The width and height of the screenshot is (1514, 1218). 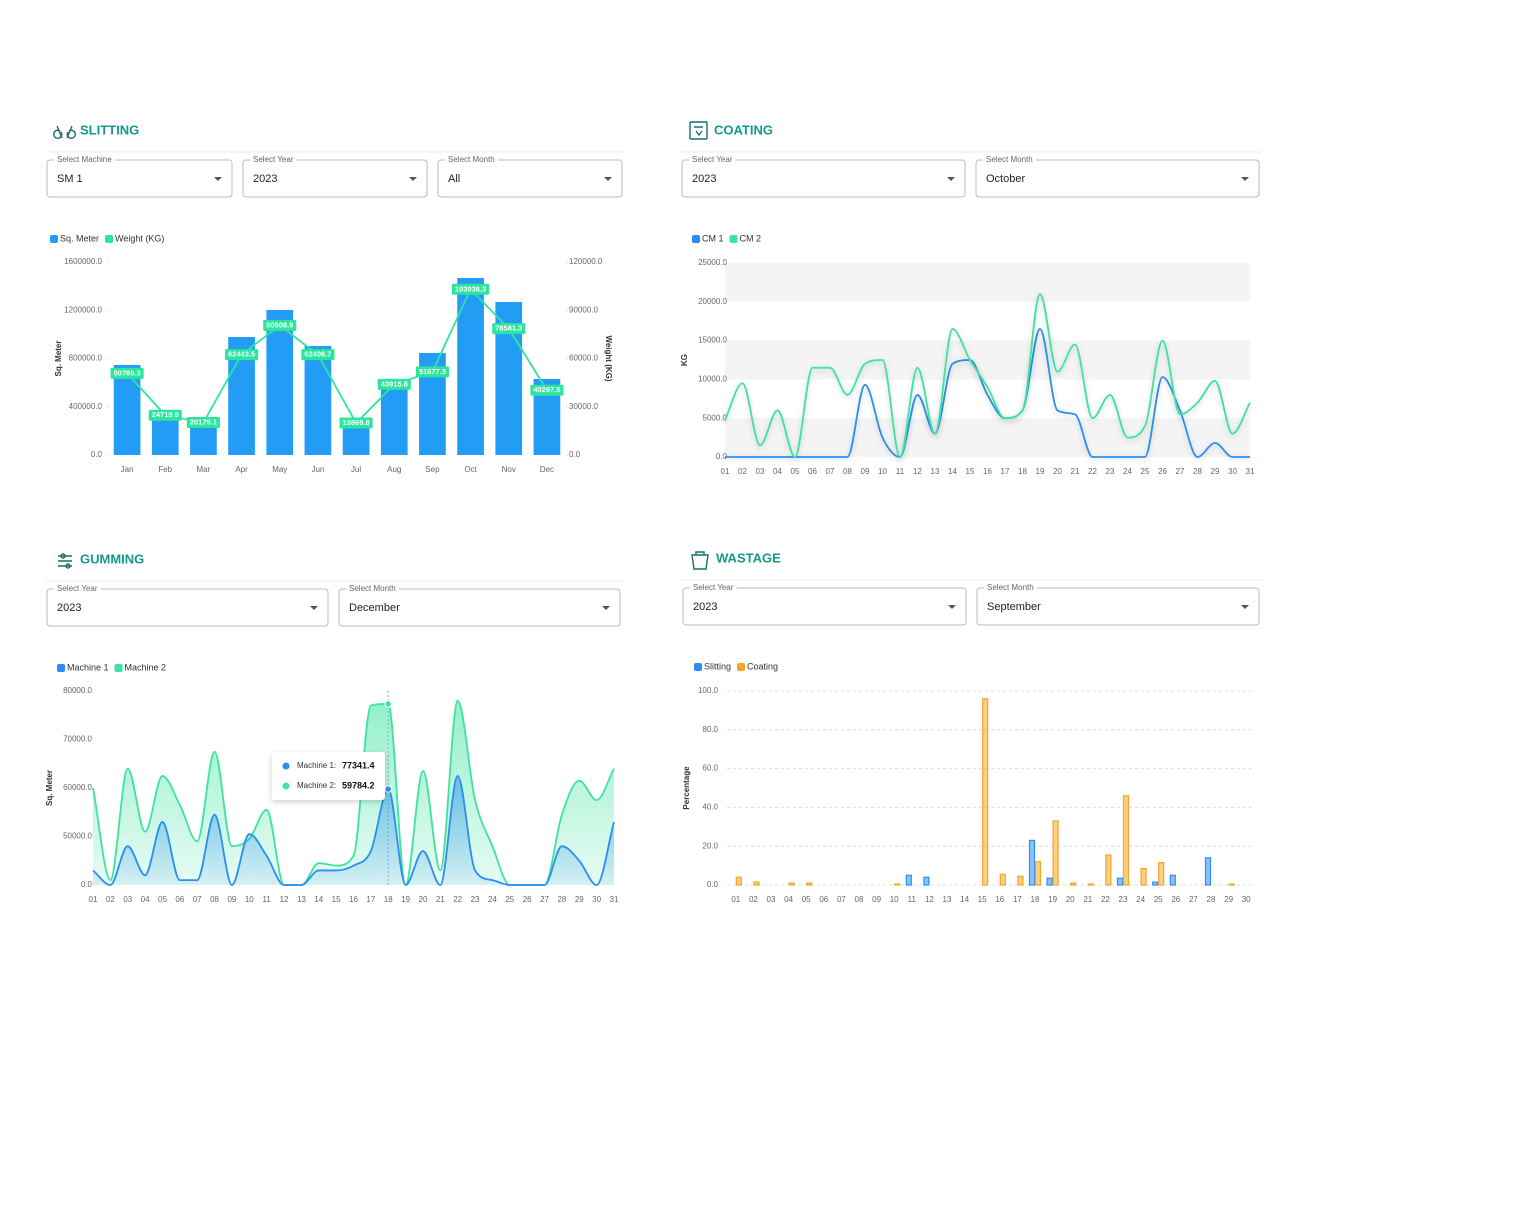 What do you see at coordinates (712, 340) in the screenshot?
I see `y-tick-label: 15000.0` at bounding box center [712, 340].